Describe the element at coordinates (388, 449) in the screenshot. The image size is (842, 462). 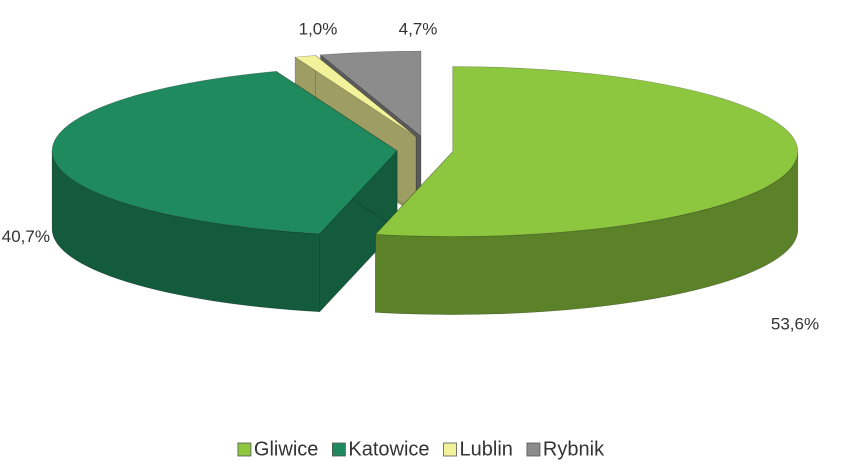
I see `legend-label: Katowice` at that location.